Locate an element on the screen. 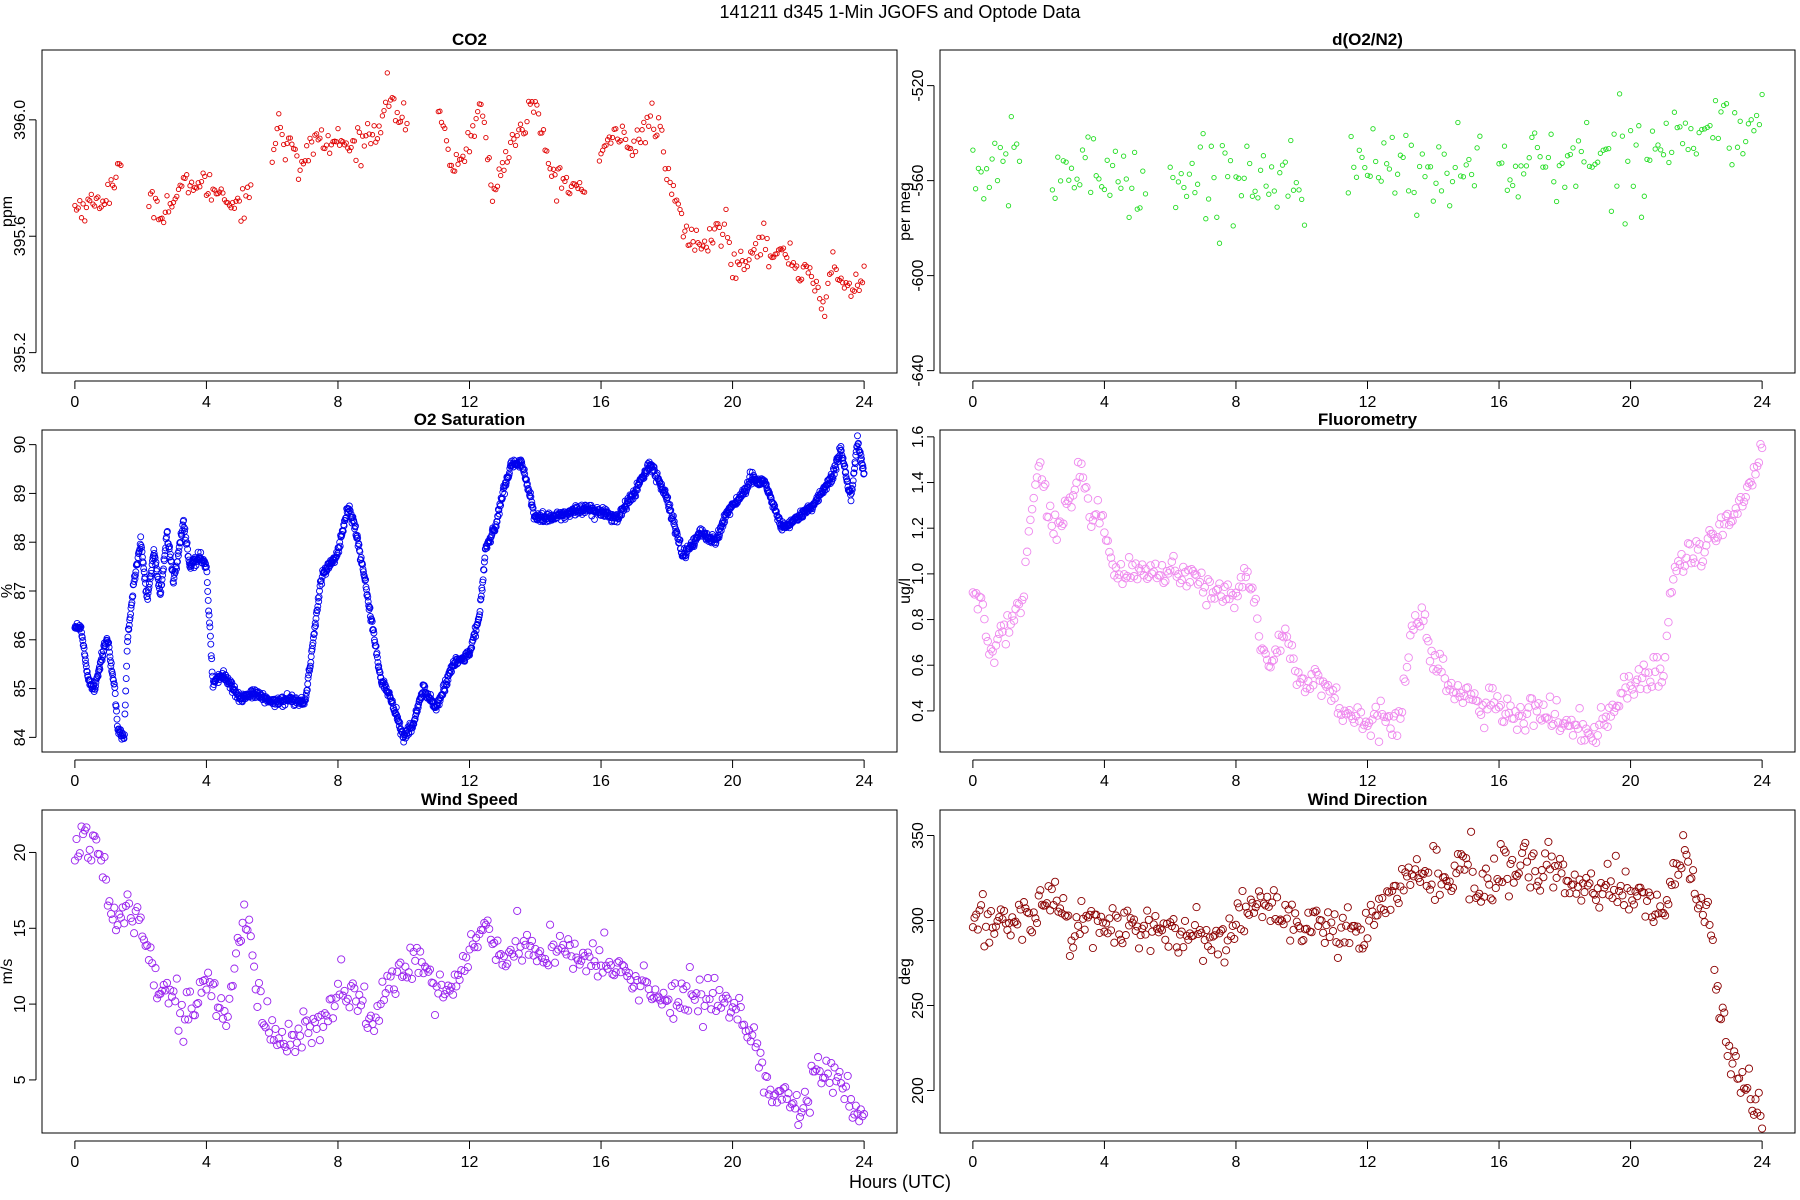  y-axis: -640-600-560-520 is located at coordinates (922, 228).